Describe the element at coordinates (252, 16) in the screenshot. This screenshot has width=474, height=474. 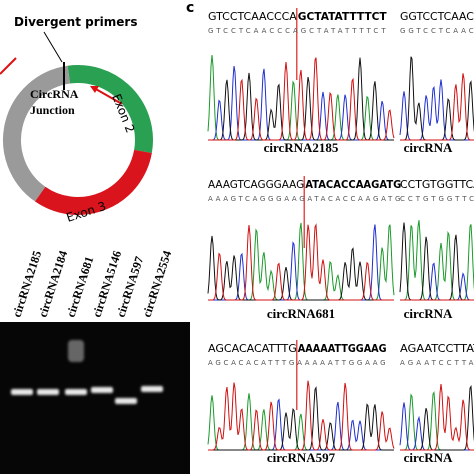
I see `sequence-left: GTCCTCAACCCA` at that location.